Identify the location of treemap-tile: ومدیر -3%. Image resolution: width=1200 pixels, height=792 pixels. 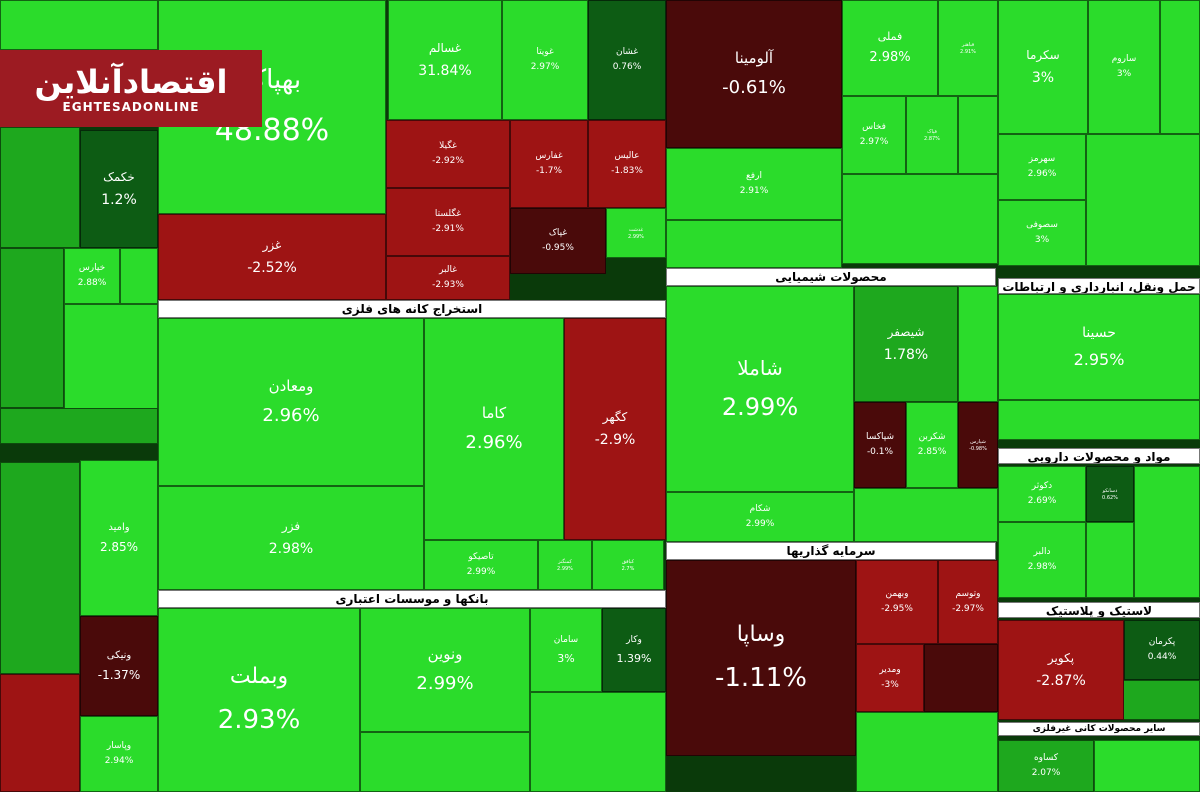
(890, 678).